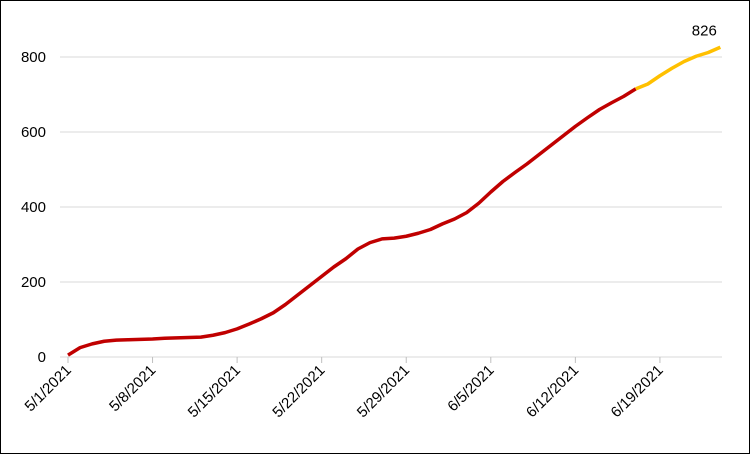 Image resolution: width=750 pixels, height=454 pixels. What do you see at coordinates (33, 57) in the screenshot?
I see `y-tick-label: 800` at bounding box center [33, 57].